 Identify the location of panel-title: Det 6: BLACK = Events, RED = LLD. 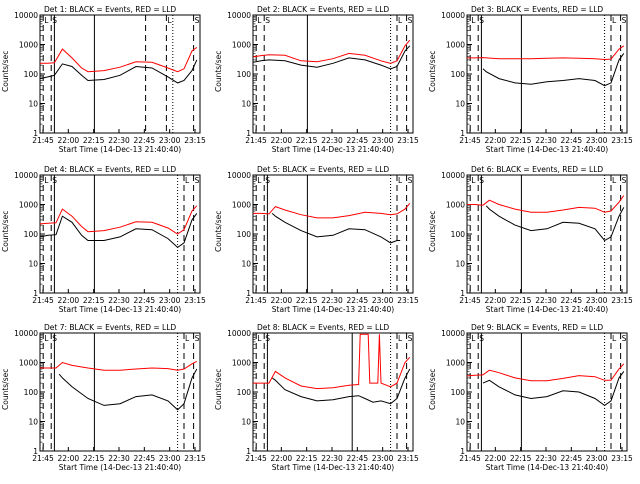
(537, 169).